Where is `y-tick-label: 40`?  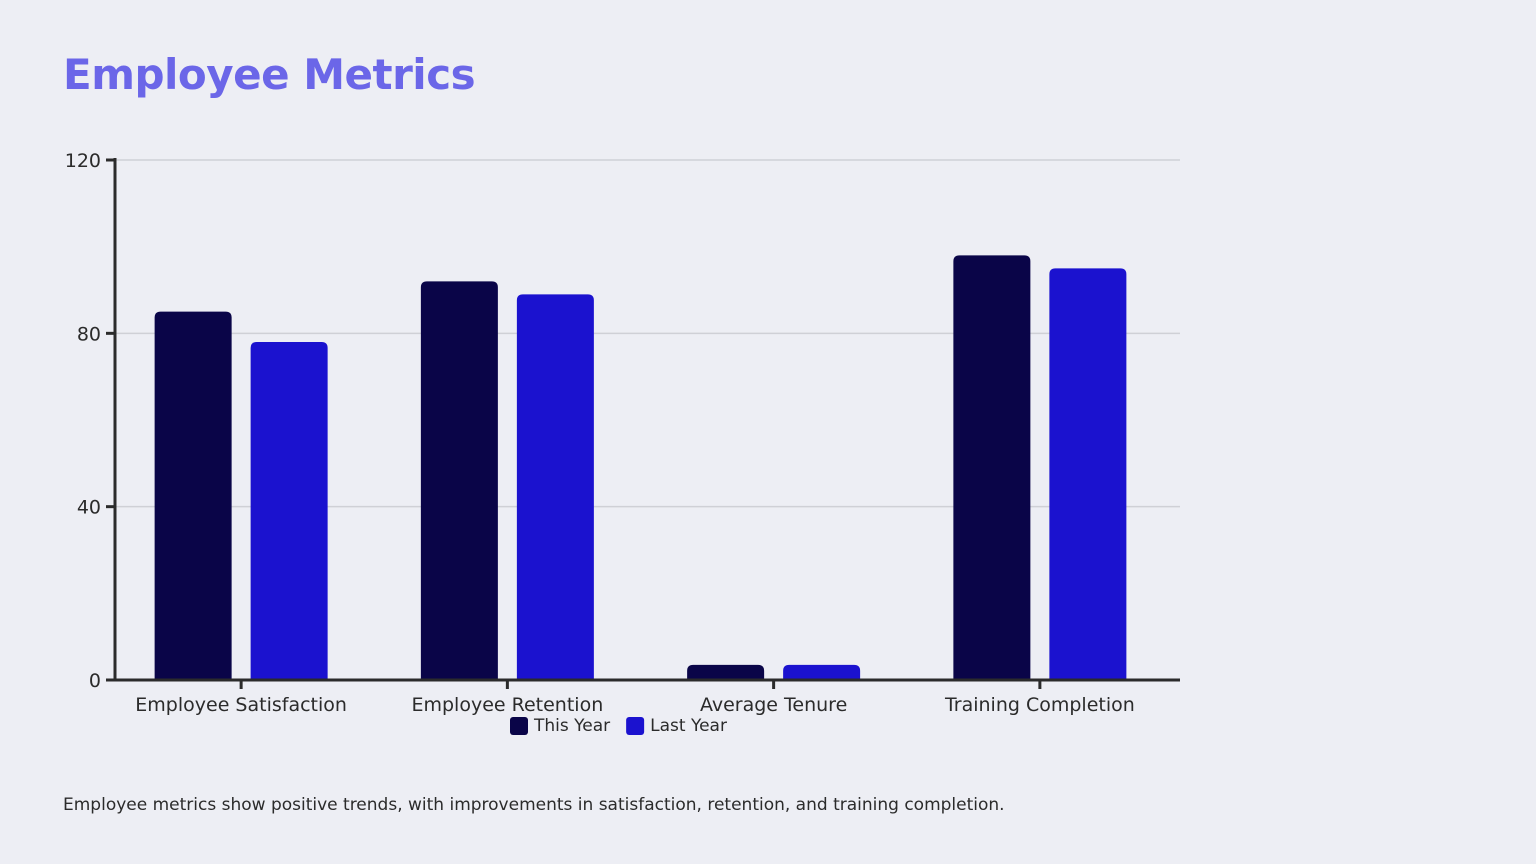
y-tick-label: 40 is located at coordinates (89, 508).